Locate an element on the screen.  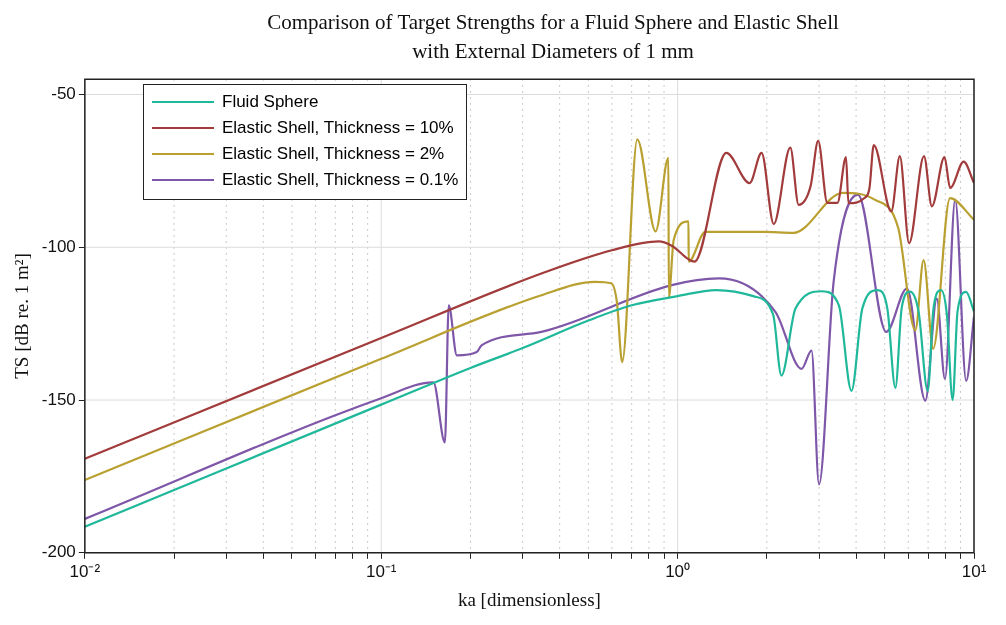
y-tick-label: -200 is located at coordinates (58, 552).